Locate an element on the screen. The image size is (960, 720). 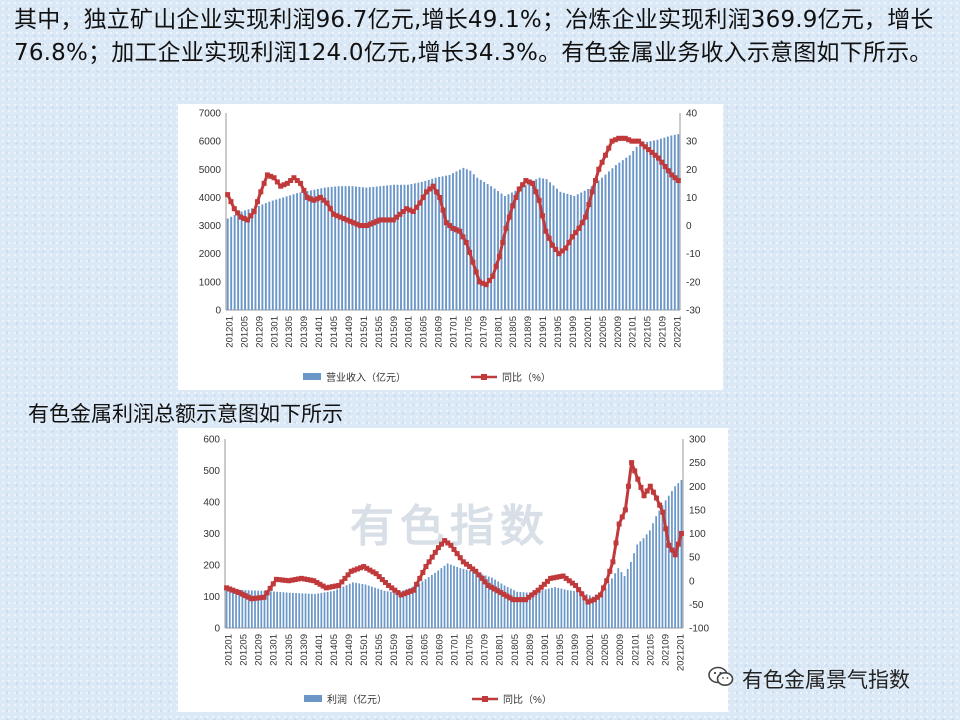
y-tick-label: 0 is located at coordinates (217, 629).